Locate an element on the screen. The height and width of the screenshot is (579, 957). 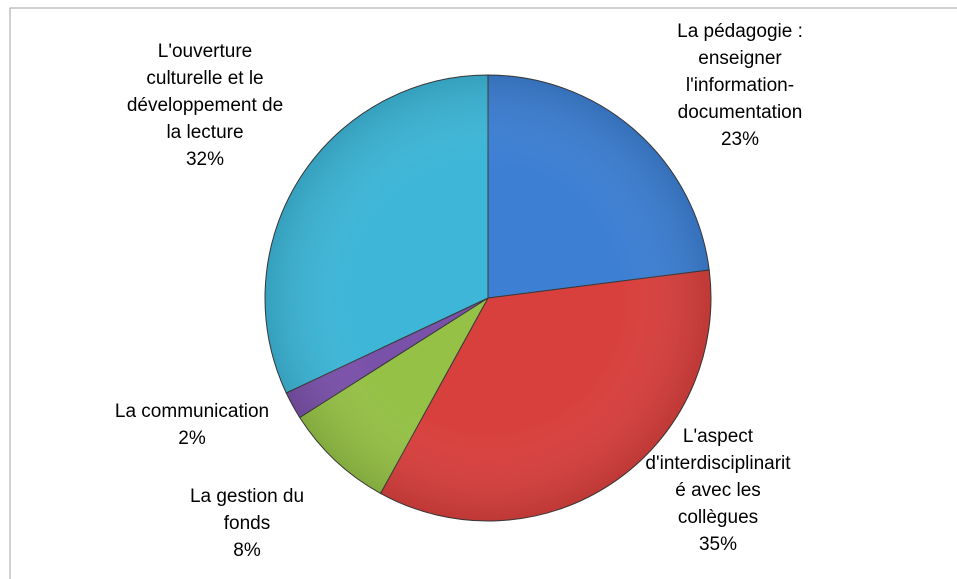
category-label: La gestion du fonds is located at coordinates (247, 510).